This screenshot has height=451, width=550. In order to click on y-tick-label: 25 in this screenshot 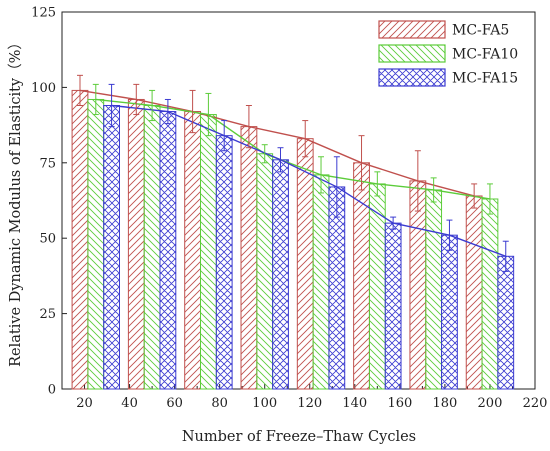, I will do `click(47, 314)`.